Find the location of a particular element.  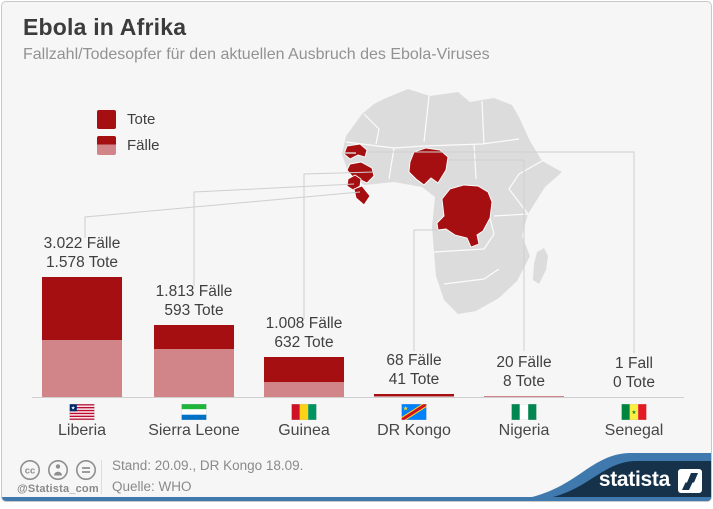

sierra-leone-flag-icon is located at coordinates (194, 412).